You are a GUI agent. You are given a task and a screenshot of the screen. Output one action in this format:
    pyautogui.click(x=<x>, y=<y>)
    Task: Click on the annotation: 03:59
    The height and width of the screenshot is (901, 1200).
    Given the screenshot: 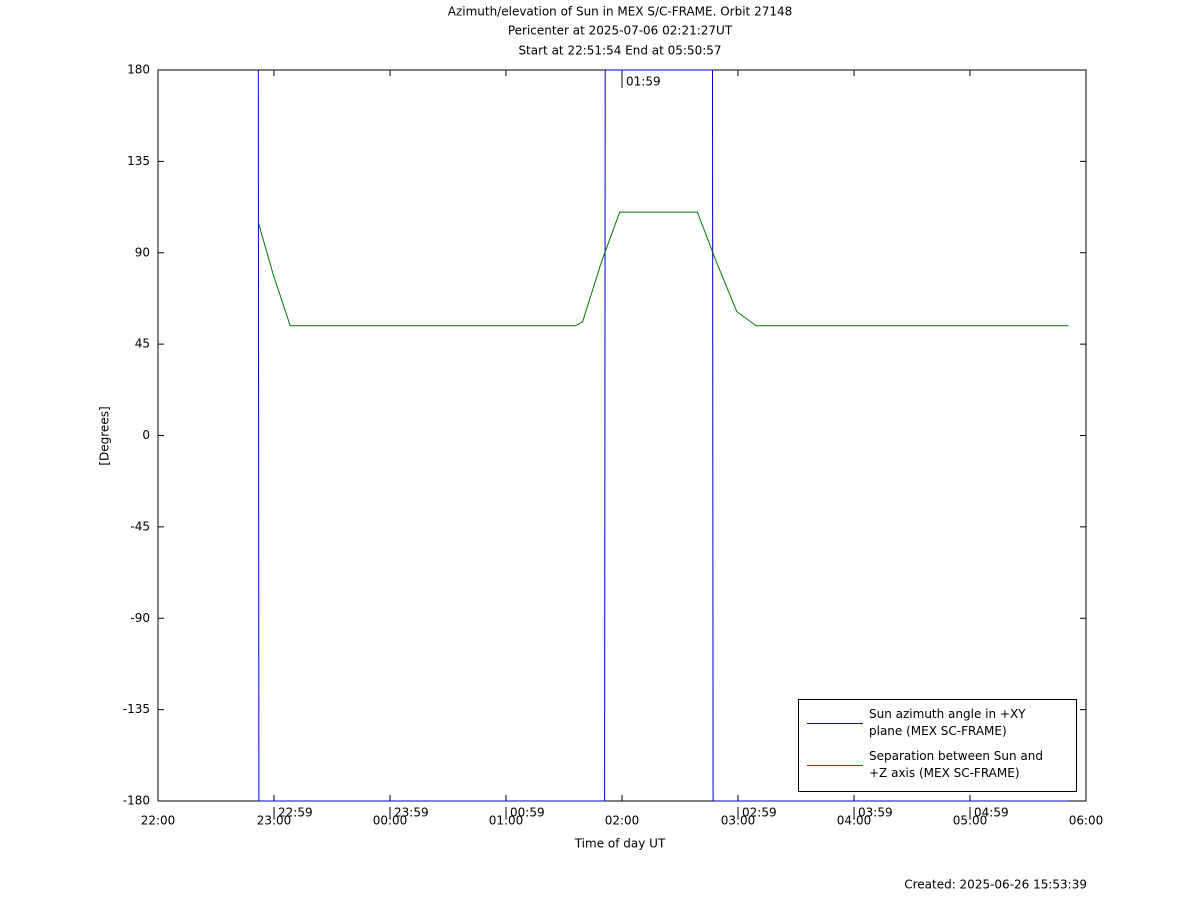 What is the action you would take?
    pyautogui.click(x=875, y=813)
    